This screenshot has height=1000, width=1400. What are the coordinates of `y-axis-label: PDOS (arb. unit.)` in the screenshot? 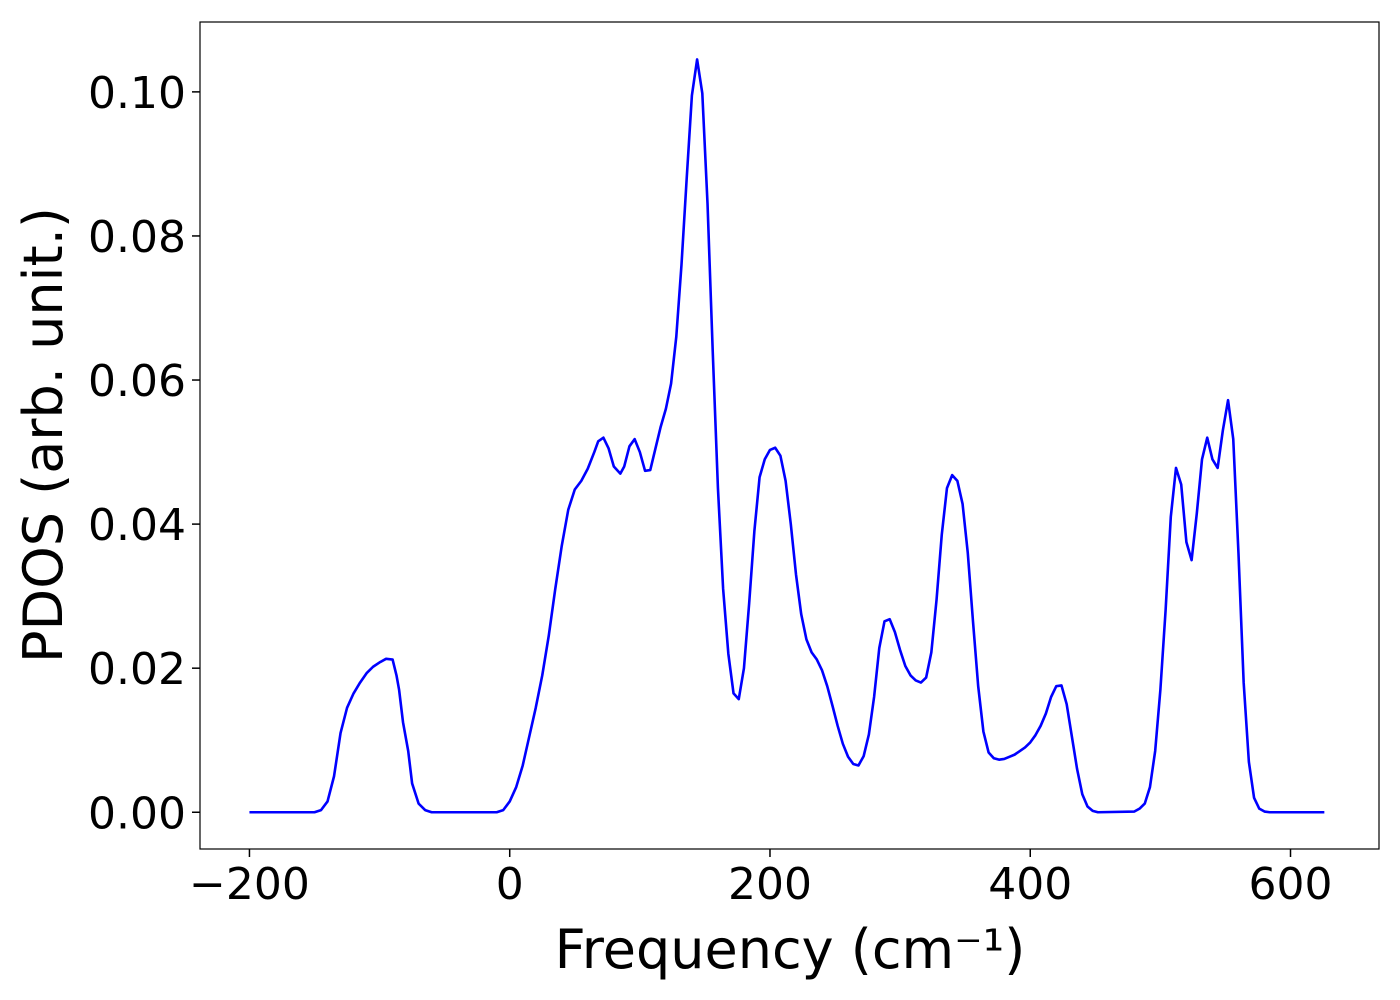 It's located at (43, 435).